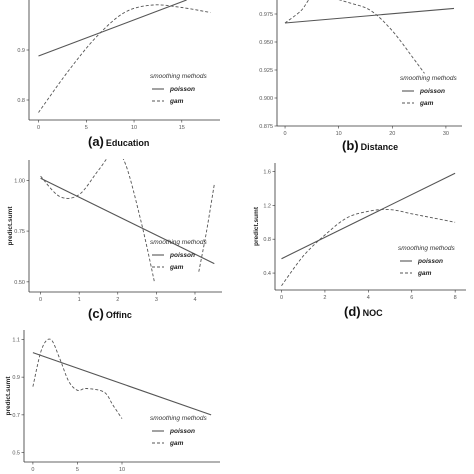 This screenshot has height=474, width=474. I want to click on panel-caption: (d) NOC, so click(363, 311).